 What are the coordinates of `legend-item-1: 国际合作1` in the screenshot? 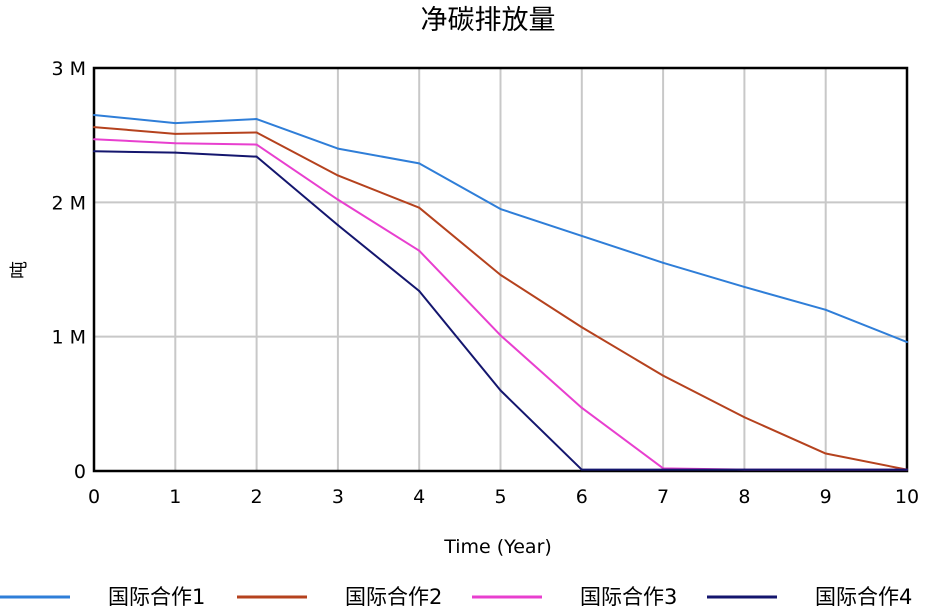 It's located at (102, 596).